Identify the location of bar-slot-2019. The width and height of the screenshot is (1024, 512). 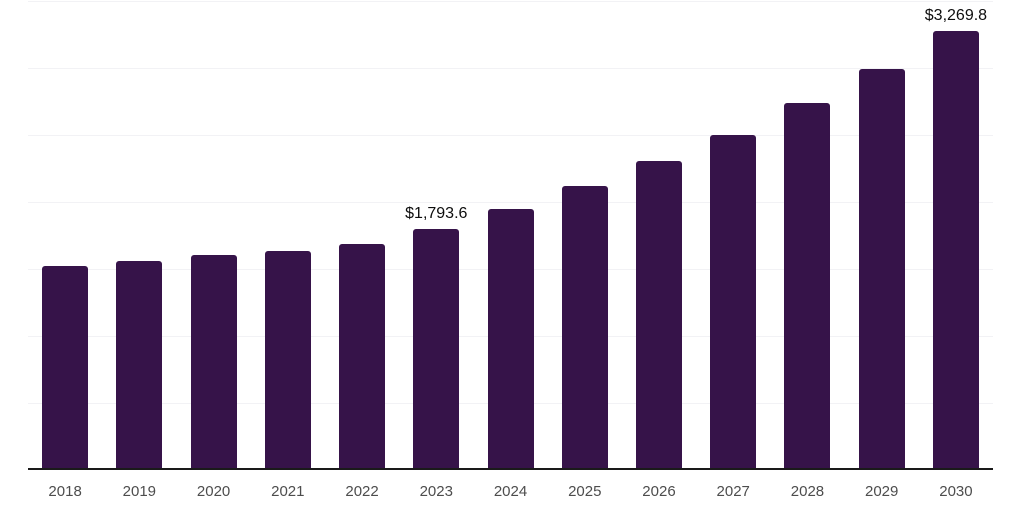
(139, 234).